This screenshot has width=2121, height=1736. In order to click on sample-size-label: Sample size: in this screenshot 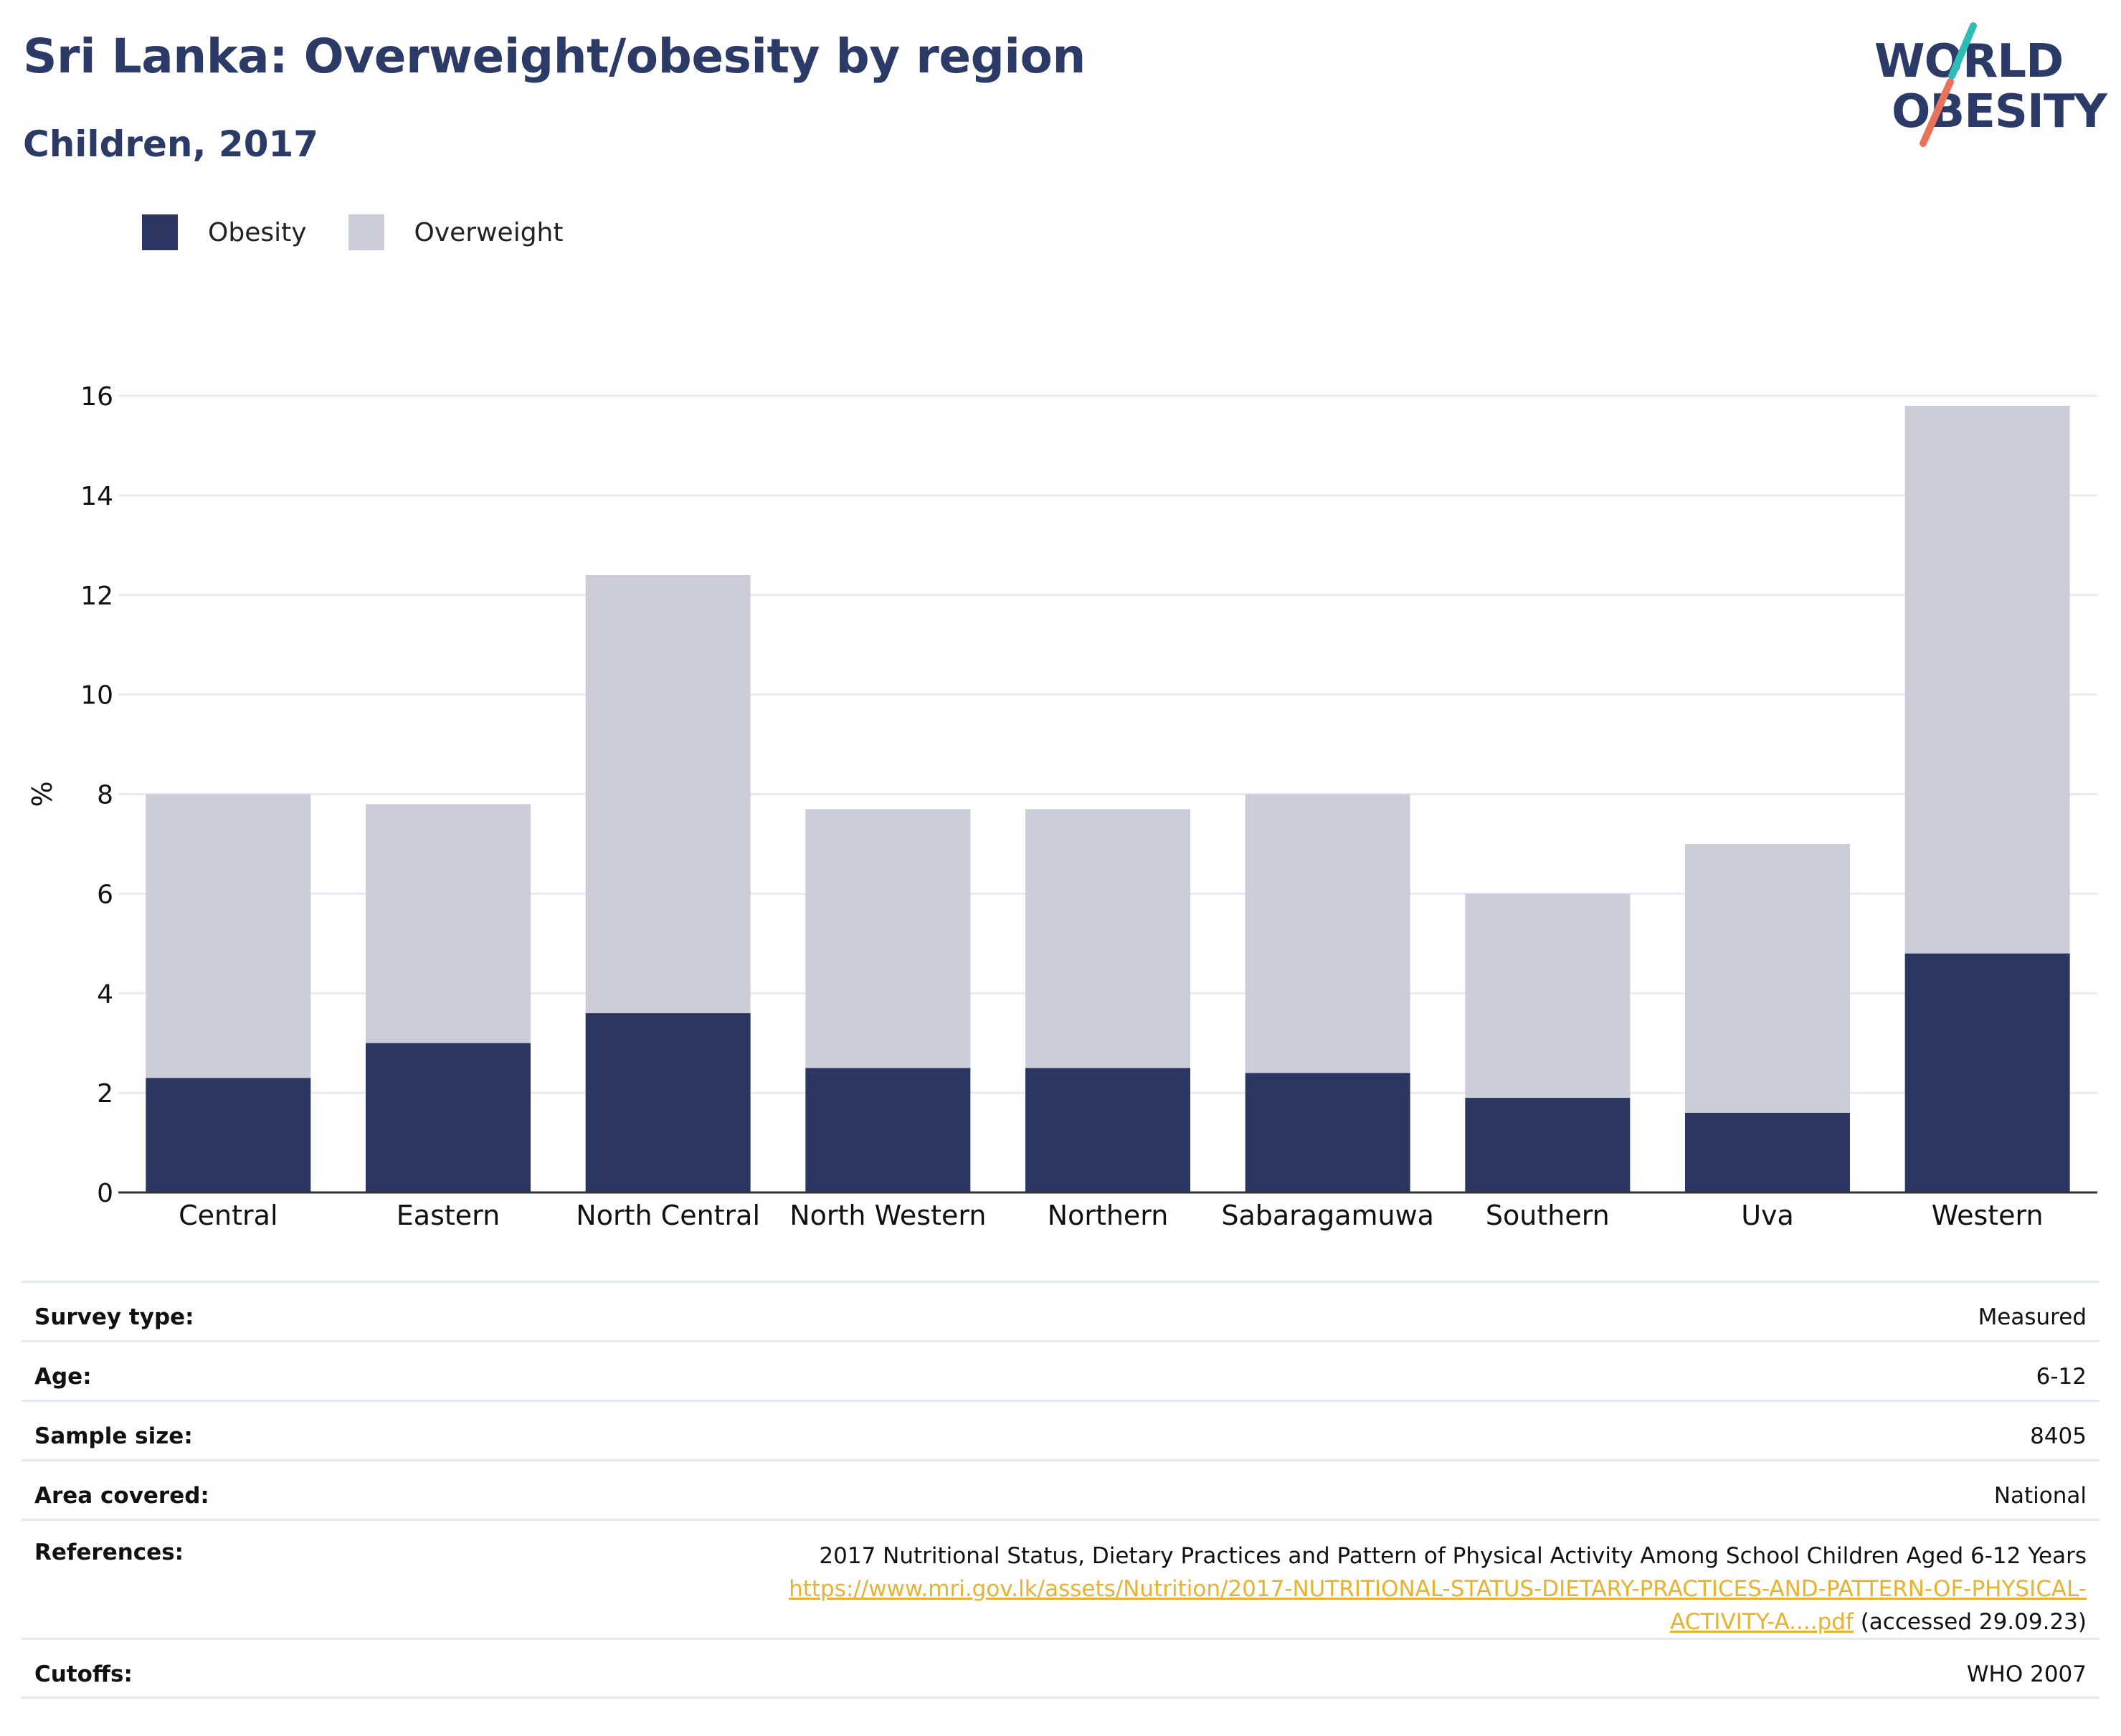, I will do `click(113, 1436)`.